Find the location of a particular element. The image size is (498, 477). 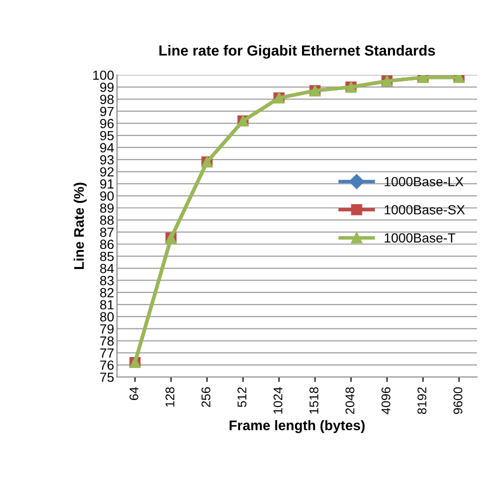

y-tick-label: 75 is located at coordinates (107, 377).